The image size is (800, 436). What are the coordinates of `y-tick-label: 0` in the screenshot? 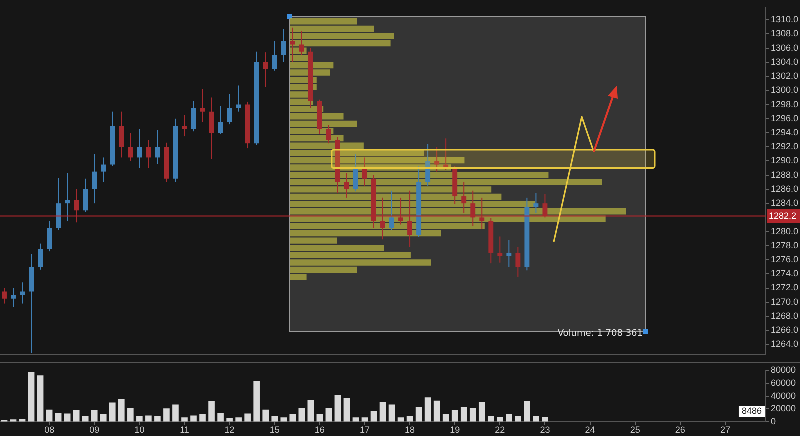 It's located at (773, 421).